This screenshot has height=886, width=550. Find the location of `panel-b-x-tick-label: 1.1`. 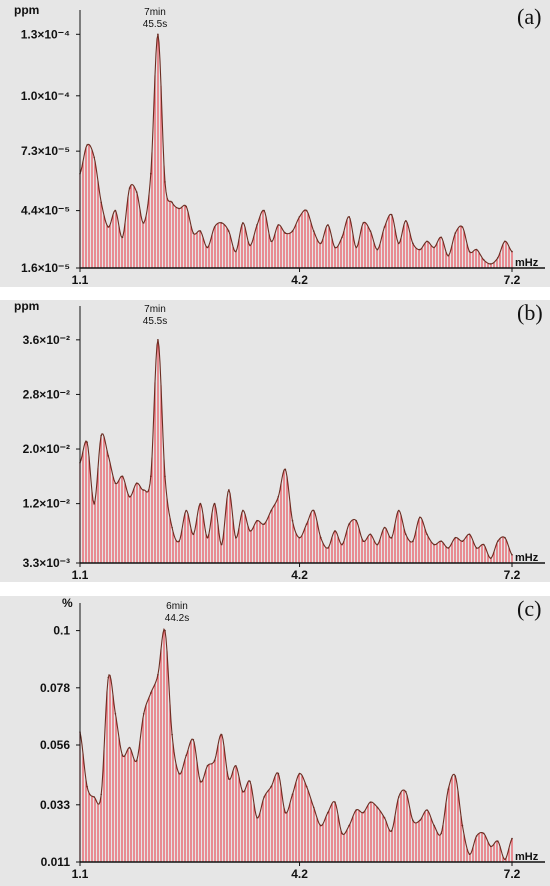

panel-b-x-tick-label: 1.1 is located at coordinates (80, 575).